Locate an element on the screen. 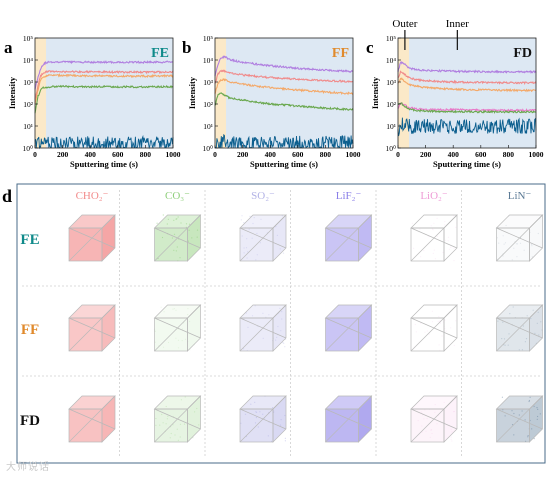  x-tick-label: 800 is located at coordinates (146, 154).